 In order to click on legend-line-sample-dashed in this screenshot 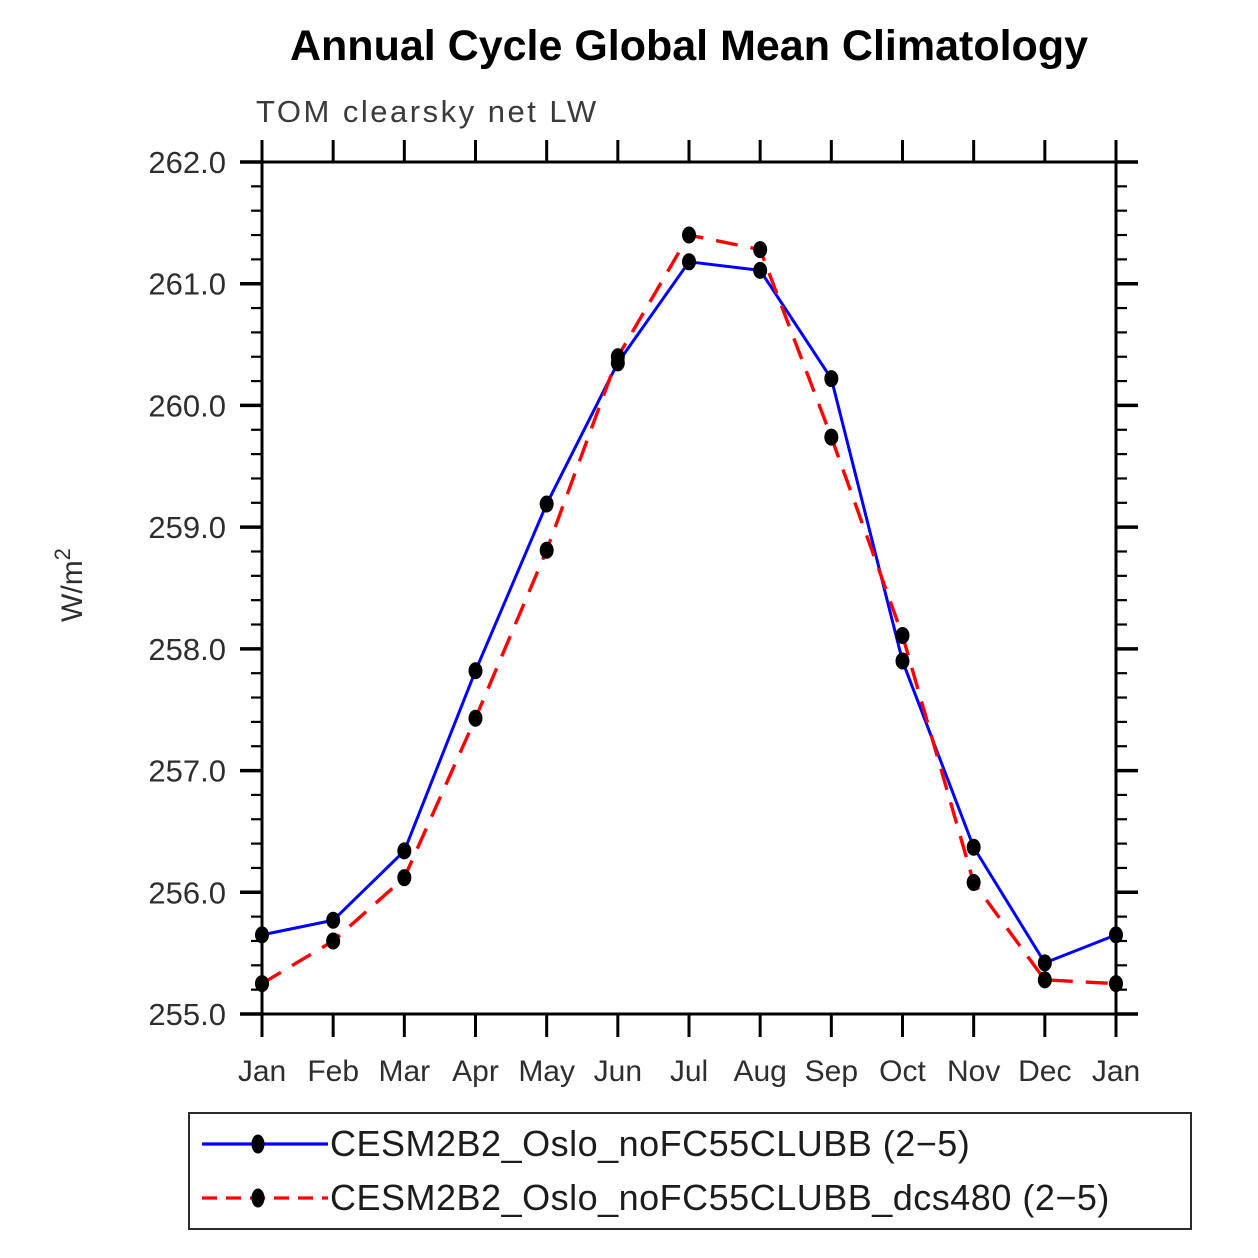, I will do `click(265, 1198)`.